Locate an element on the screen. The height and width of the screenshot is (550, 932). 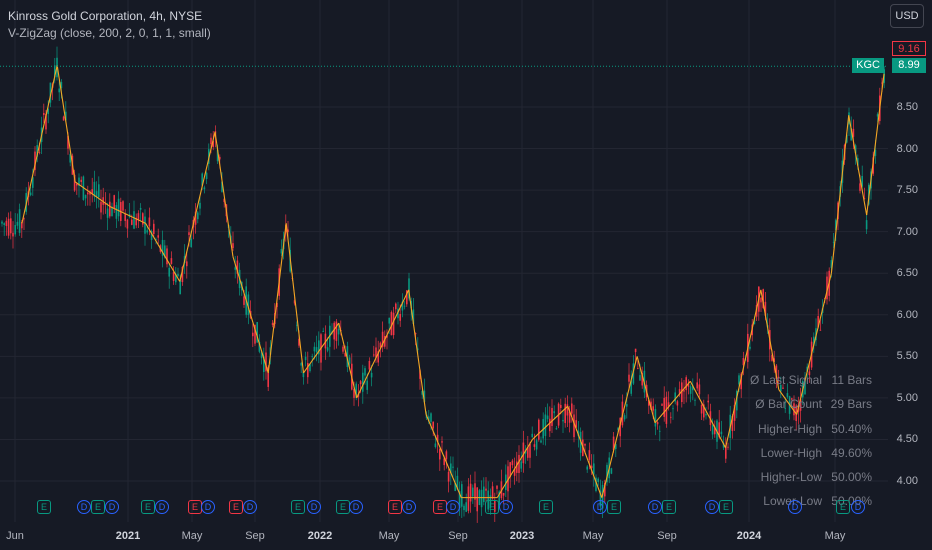
y-tick-label: 5.50 is located at coordinates (907, 356).